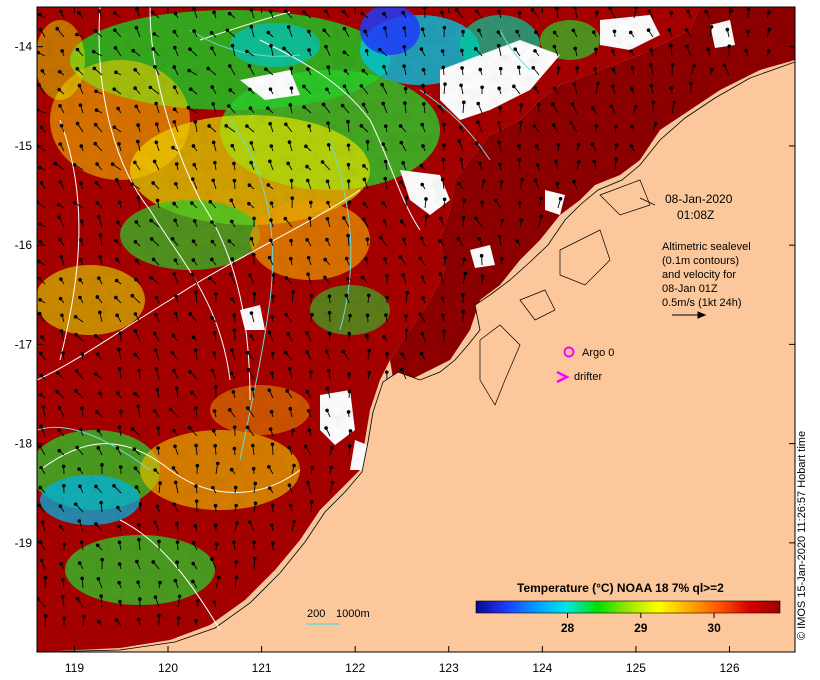 Image resolution: width=820 pixels, height=680 pixels. Describe the element at coordinates (598, 353) in the screenshot. I see `argo-label: Argo 0` at that location.